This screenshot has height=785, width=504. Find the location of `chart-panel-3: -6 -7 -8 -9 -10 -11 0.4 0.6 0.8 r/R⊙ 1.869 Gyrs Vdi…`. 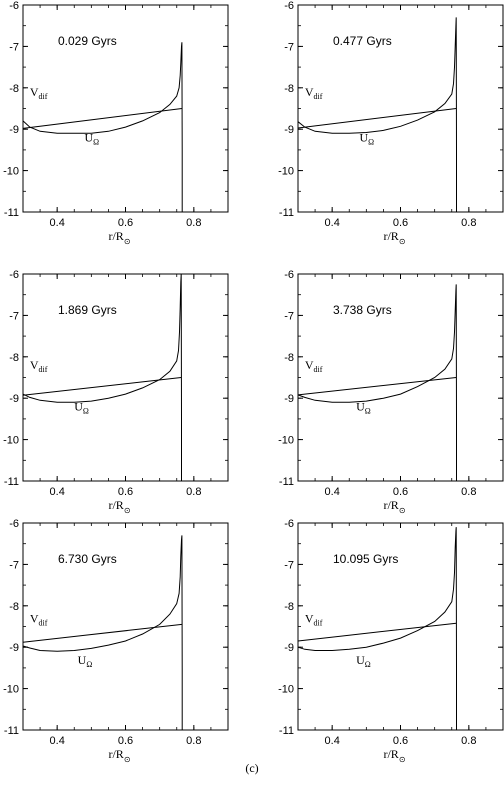

chart-panel-3: -6 -7 -8 -9 -10 -11 0.4 0.6 0.8 r/R⊙ 1.869 Gyrs Vdi… is located at coordinates (116, 392).